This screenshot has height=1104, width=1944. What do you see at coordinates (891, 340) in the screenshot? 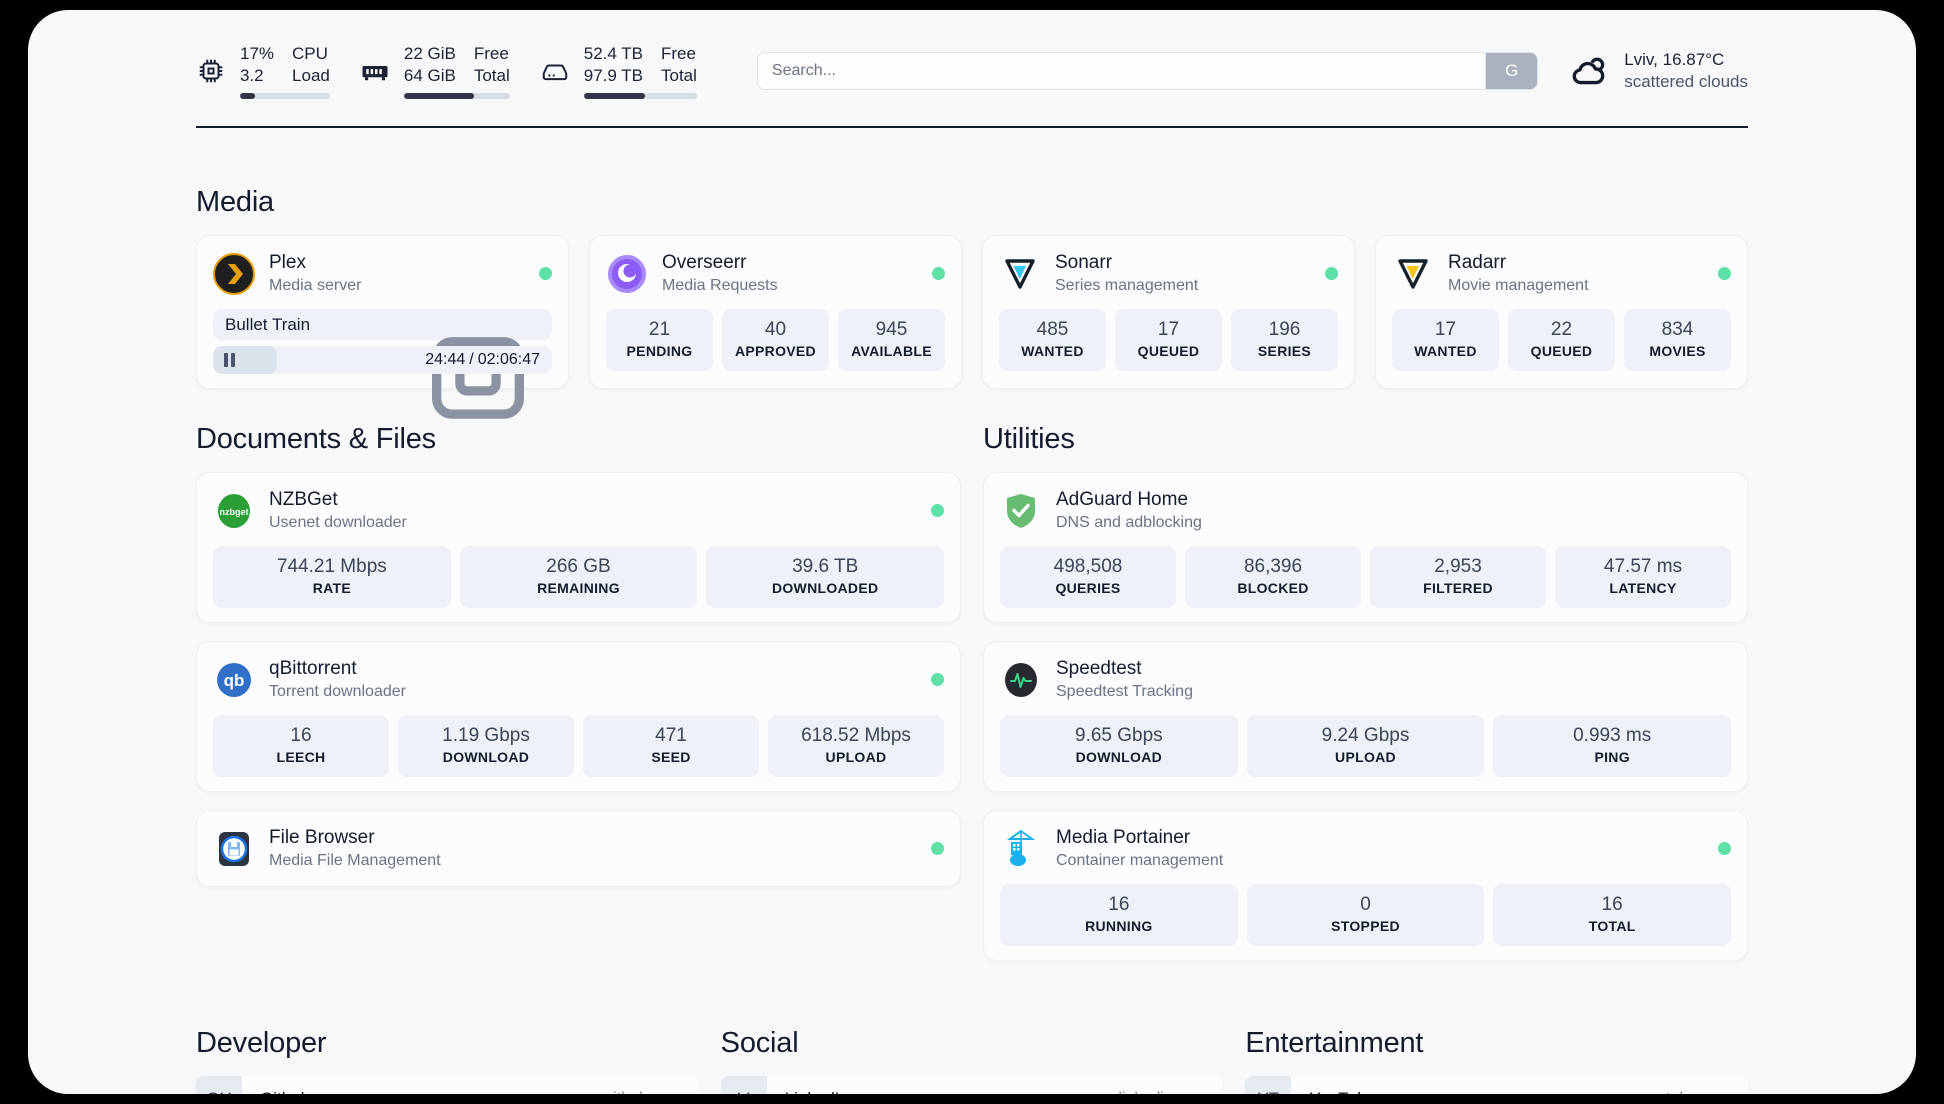
I see `stat-tile: 945 AVAILABLE` at bounding box center [891, 340].